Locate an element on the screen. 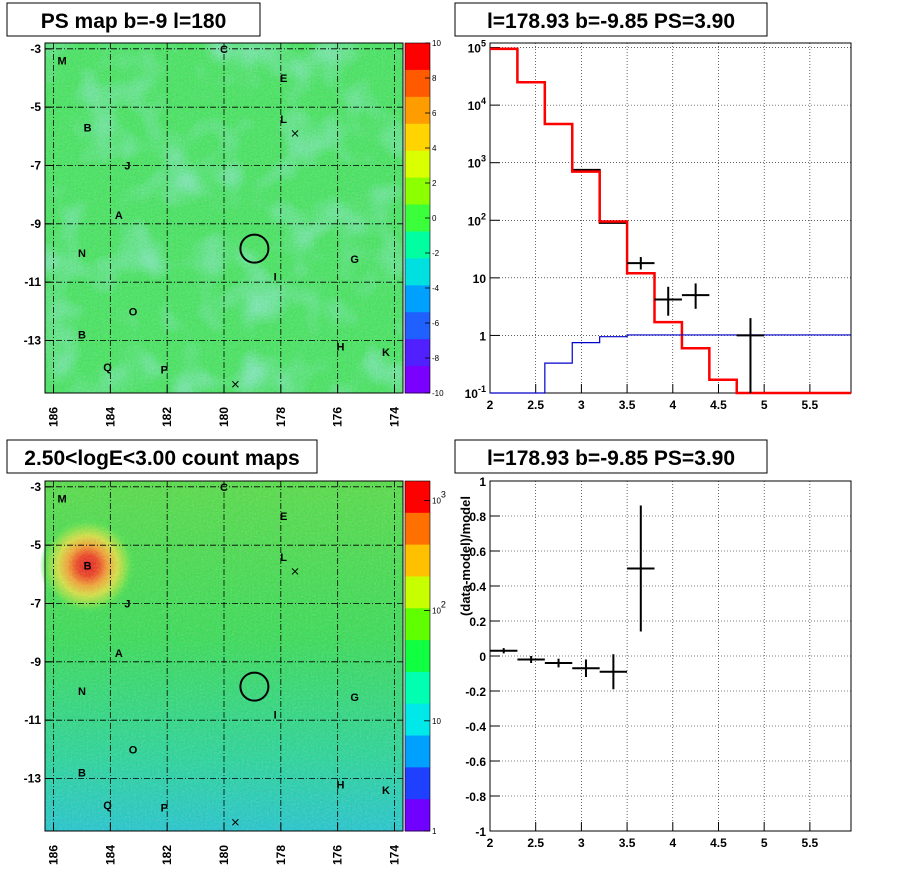  y-tick-label: -5 is located at coordinates (35, 545).